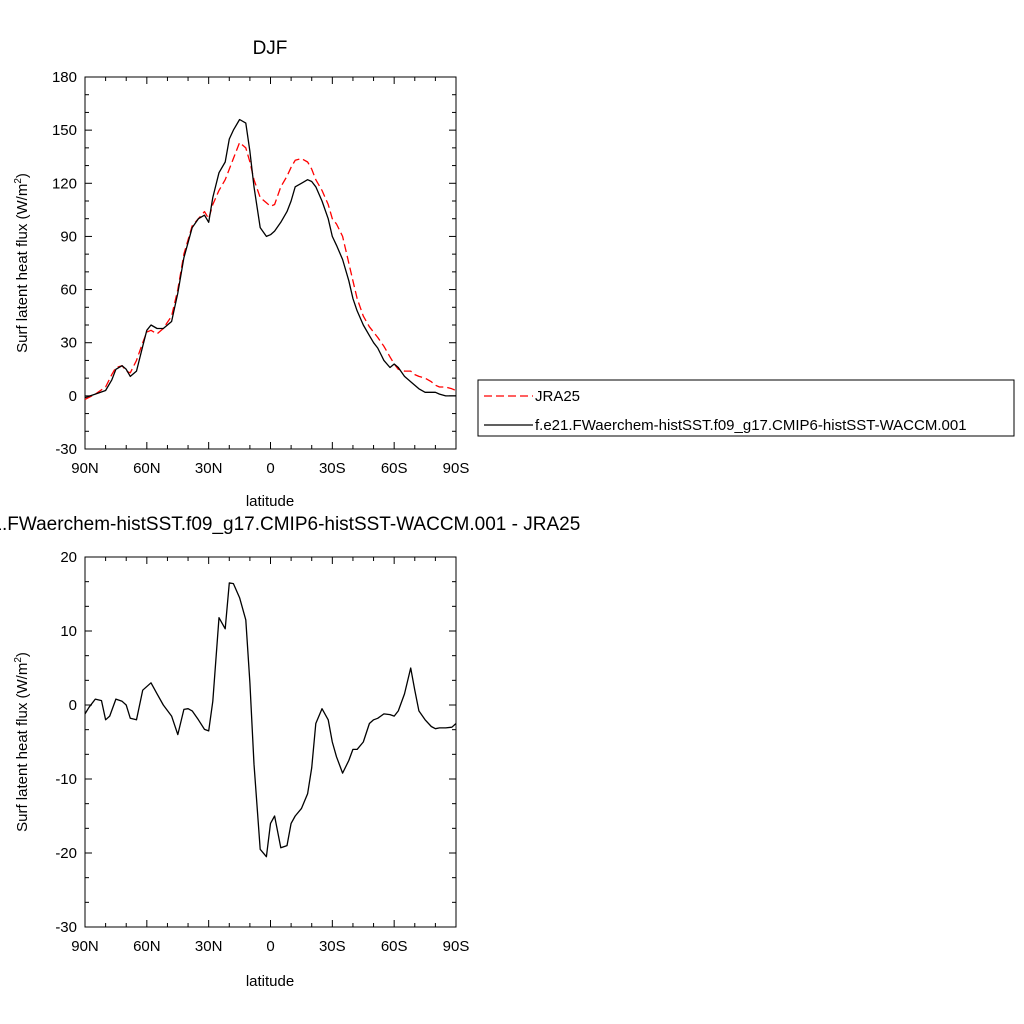 The height and width of the screenshot is (1024, 1024). Describe the element at coordinates (270, 48) in the screenshot. I see `top-chart-title: DJF` at that location.